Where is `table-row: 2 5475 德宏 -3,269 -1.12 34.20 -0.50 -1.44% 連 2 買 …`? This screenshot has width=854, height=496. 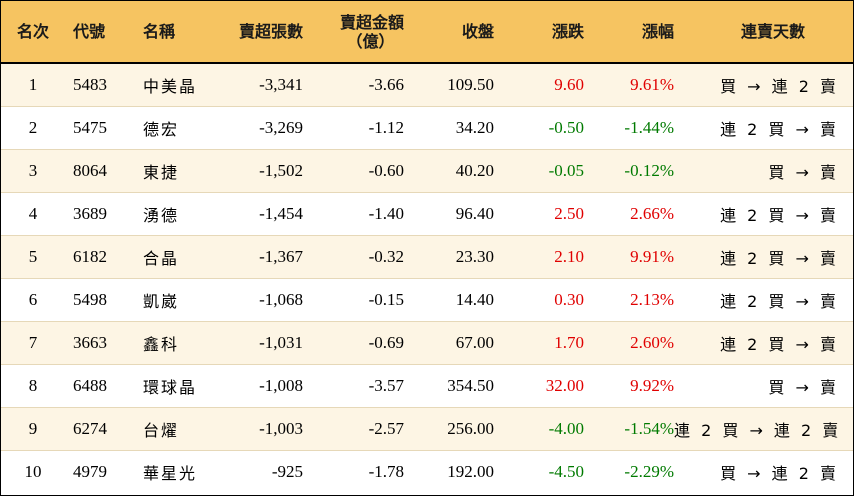 table-row: 2 5475 德宏 -3,269 -1.12 34.20 -0.50 -1.44% 連 2 買 … is located at coordinates (427, 127).